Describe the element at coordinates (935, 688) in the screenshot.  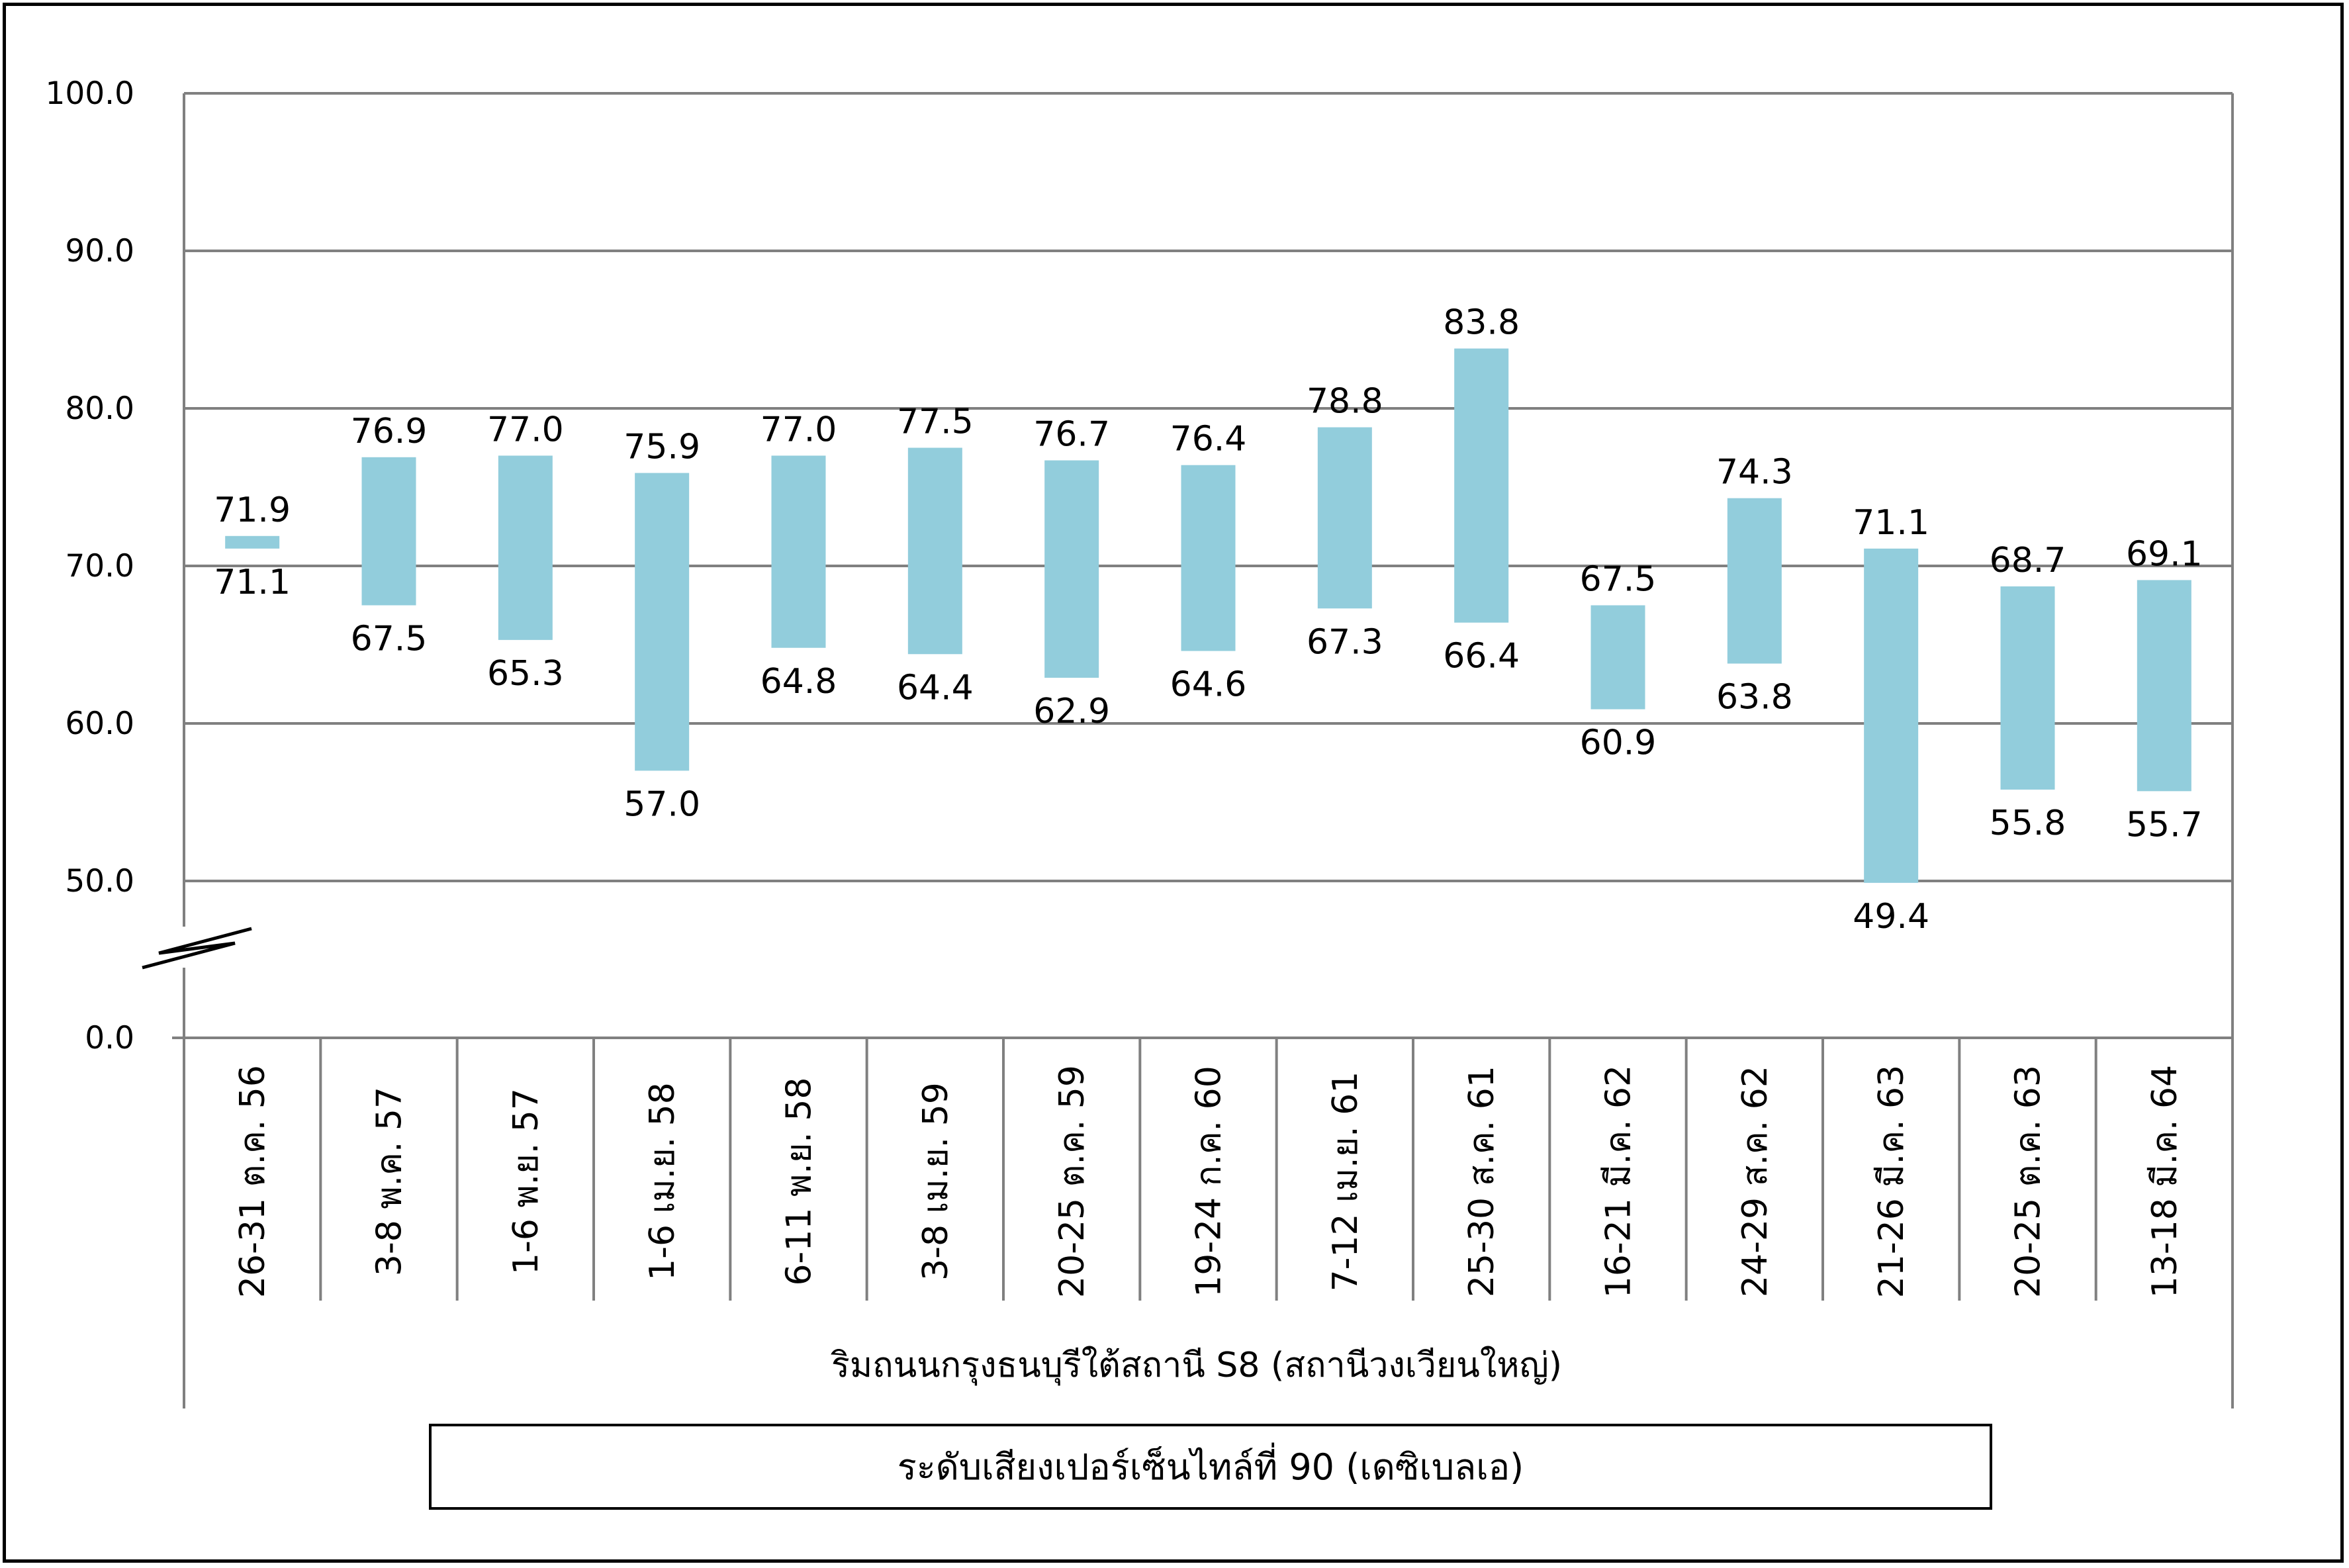
I see `low-value-label: 64.4` at that location.